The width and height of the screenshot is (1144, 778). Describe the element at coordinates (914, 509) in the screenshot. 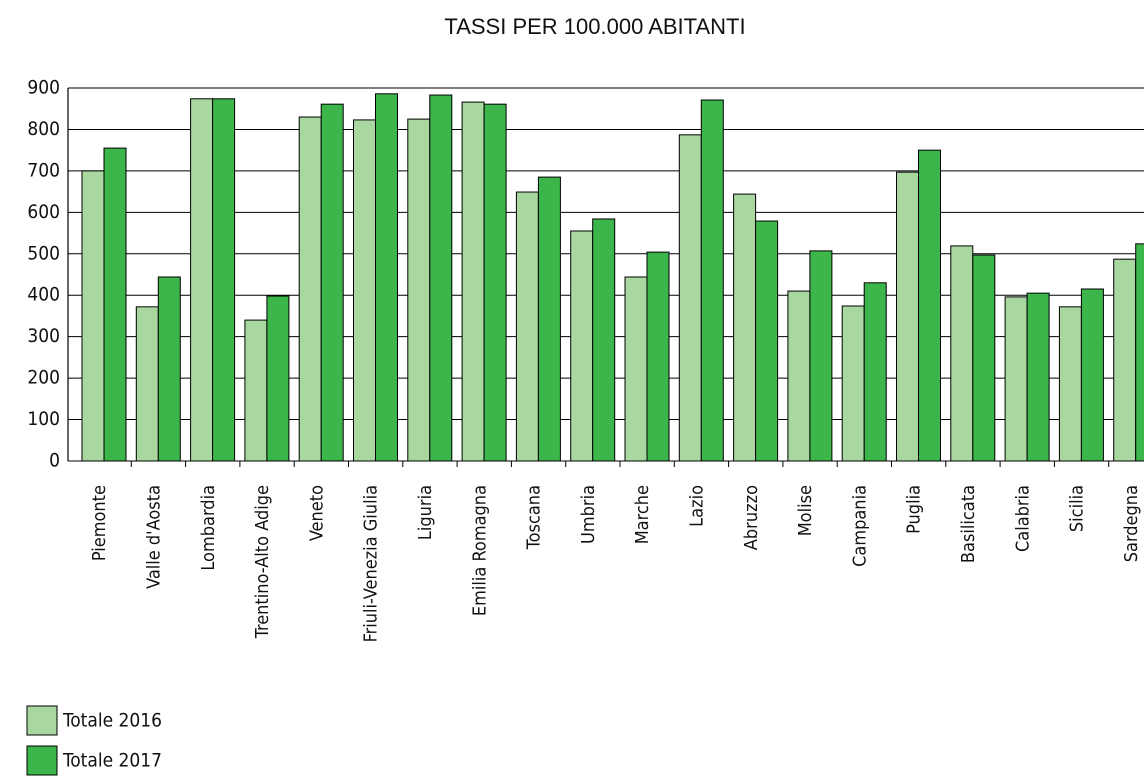

I see `x-tick-label: Puglia` at that location.